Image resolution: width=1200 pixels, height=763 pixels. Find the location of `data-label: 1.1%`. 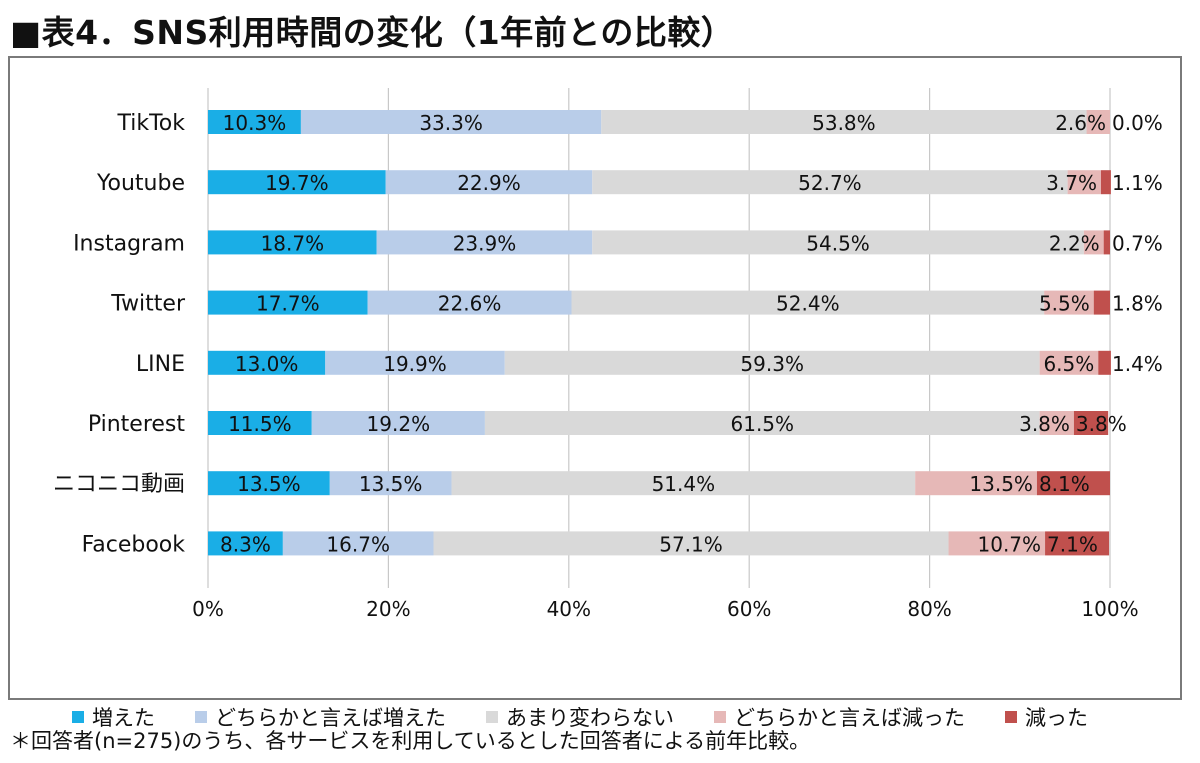

data-label: 1.1% is located at coordinates (1137, 183).